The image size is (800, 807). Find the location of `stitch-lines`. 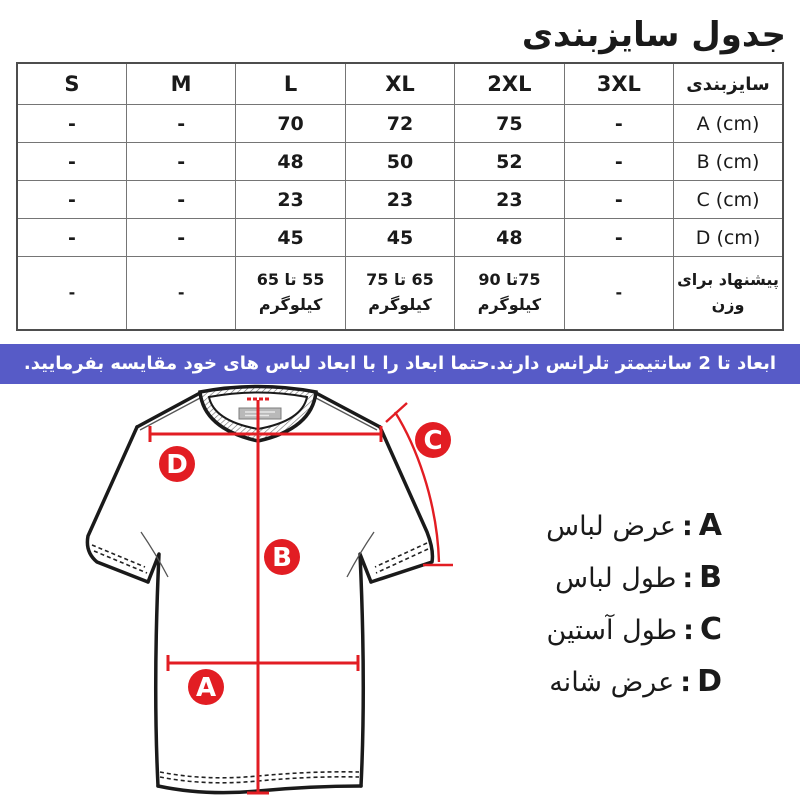

stitch-lines is located at coordinates (260, 663).